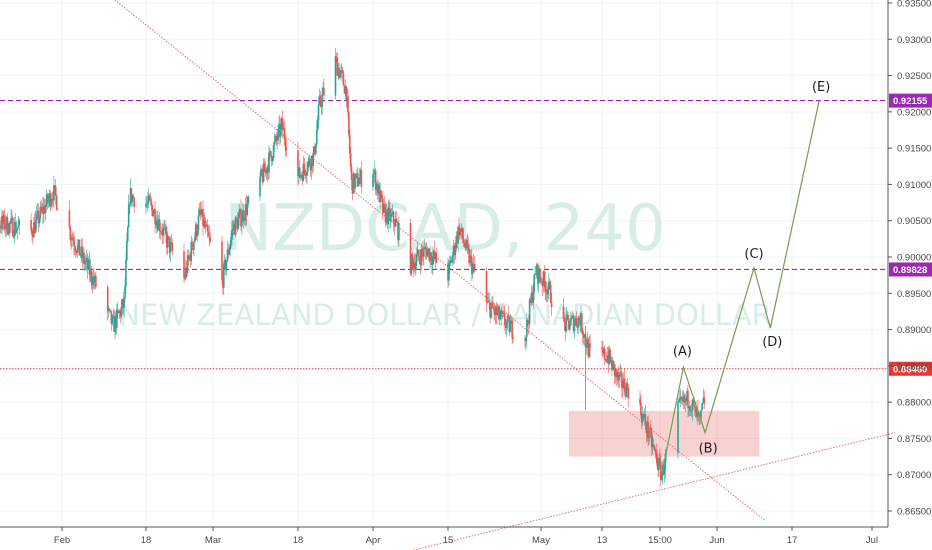 The height and width of the screenshot is (550, 932). I want to click on watermark-symbol: NZDCAD, 240, so click(445, 229).